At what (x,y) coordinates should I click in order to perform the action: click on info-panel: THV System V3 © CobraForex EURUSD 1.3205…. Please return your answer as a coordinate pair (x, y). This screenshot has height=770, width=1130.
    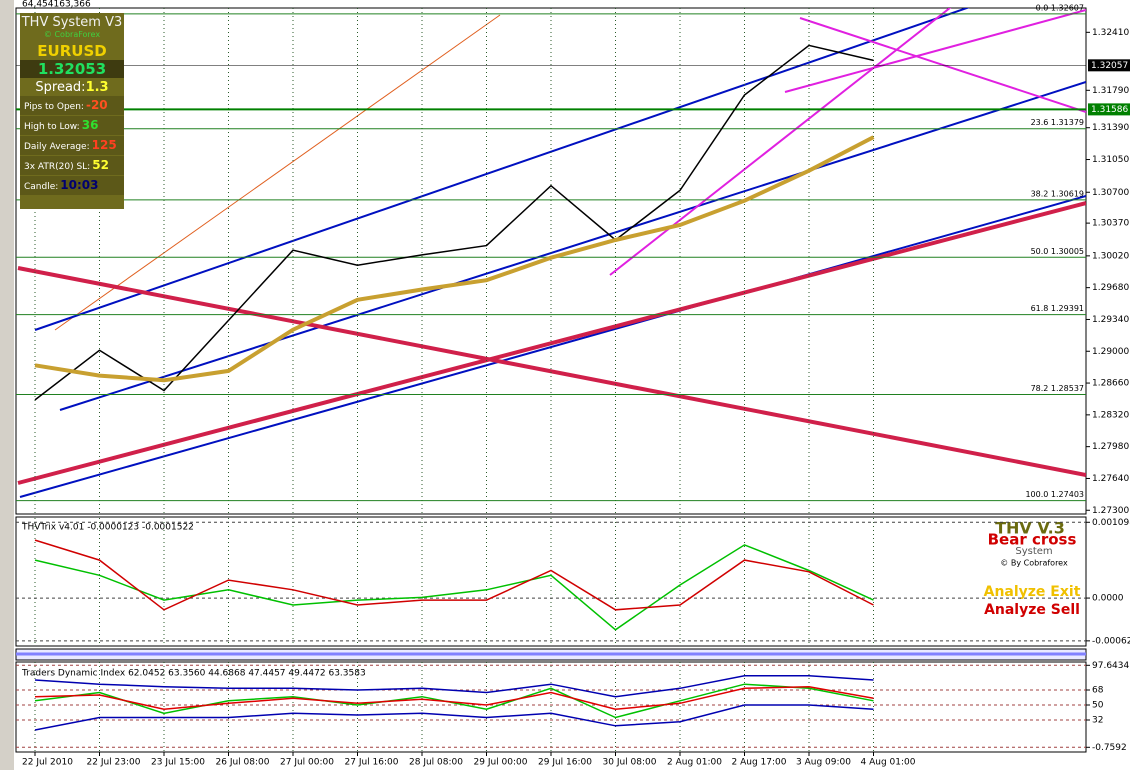
    Looking at the image, I should click on (72, 111).